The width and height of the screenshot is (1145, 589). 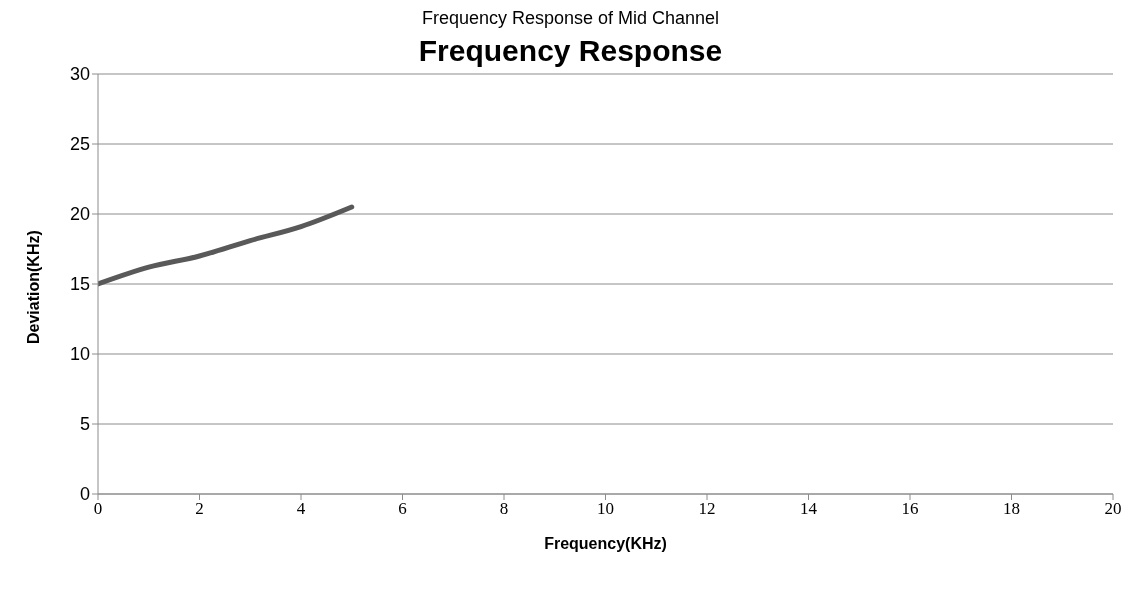 What do you see at coordinates (1011, 509) in the screenshot?
I see `x-tick-label: 18` at bounding box center [1011, 509].